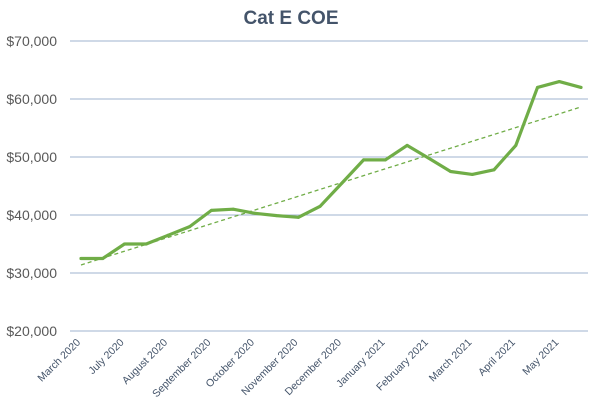 This screenshot has width=600, height=400. Describe the element at coordinates (106, 357) in the screenshot. I see `x-tick-label: July 2020` at that location.